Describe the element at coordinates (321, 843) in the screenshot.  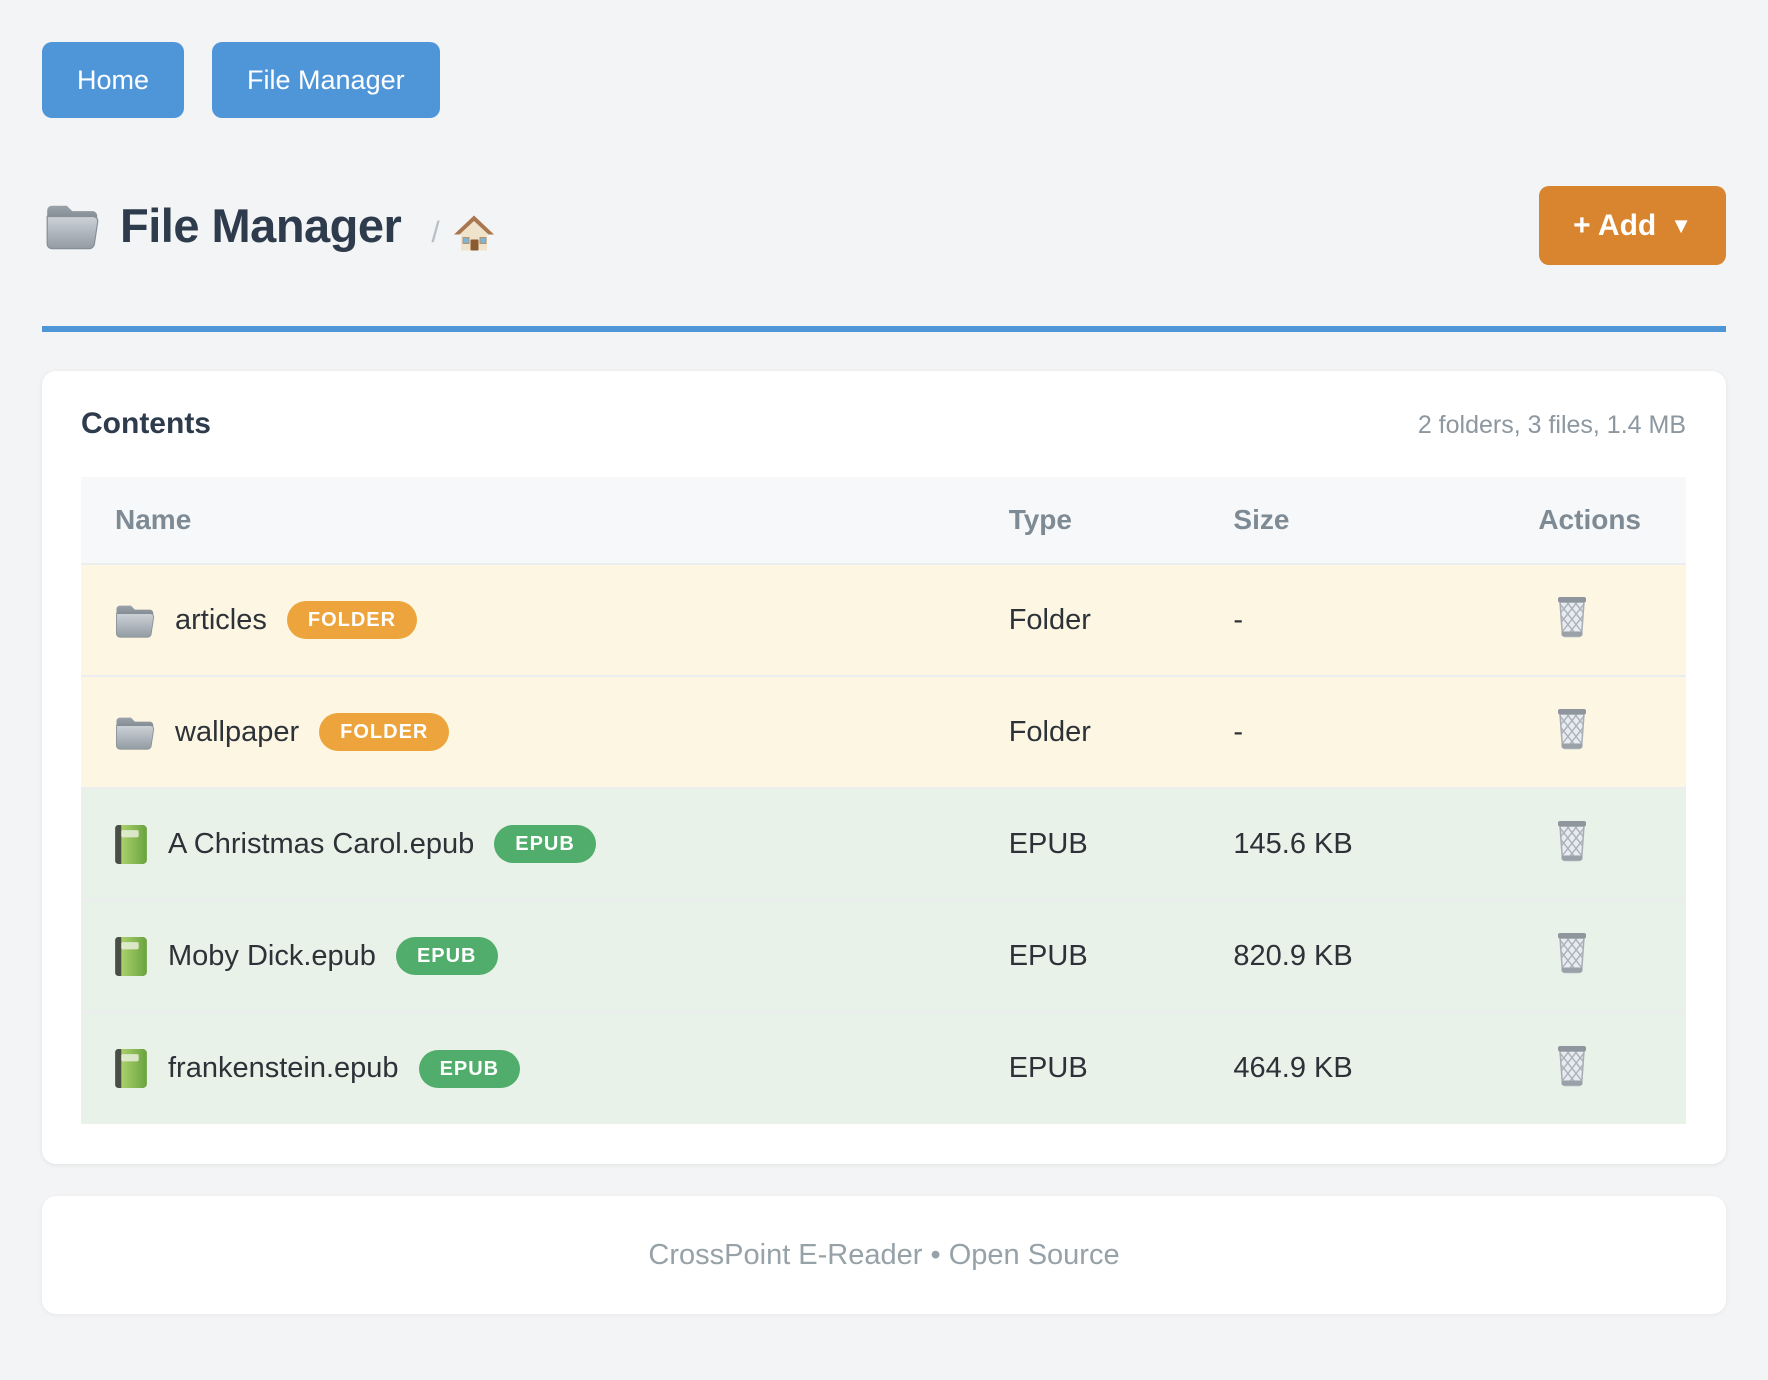
I see `file-name-link: A Christmas Carol.epub` at that location.